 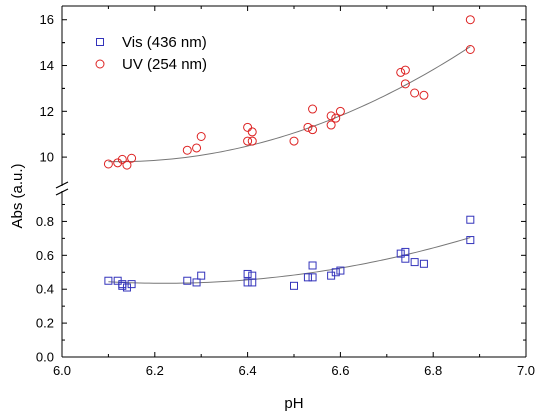 What do you see at coordinates (45, 255) in the screenshot?
I see `y-tick-label: 0.6` at bounding box center [45, 255].